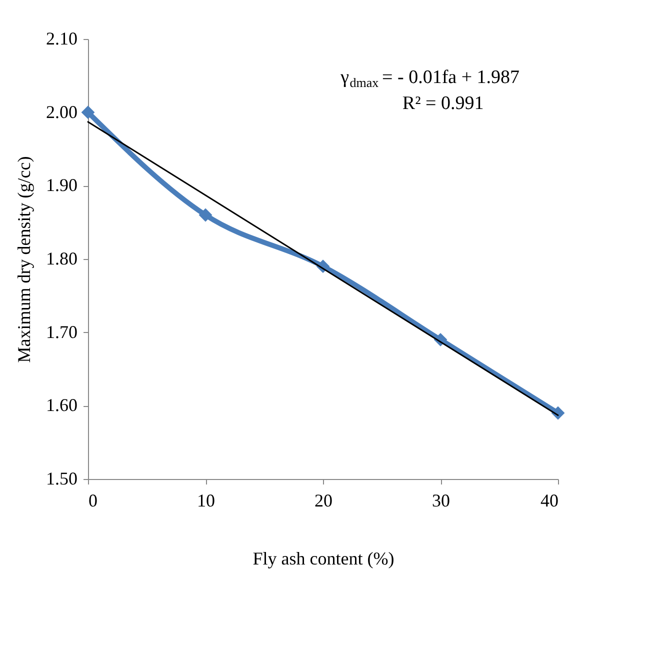  I want to click on y-tick-label: 2.00, so click(62, 112).